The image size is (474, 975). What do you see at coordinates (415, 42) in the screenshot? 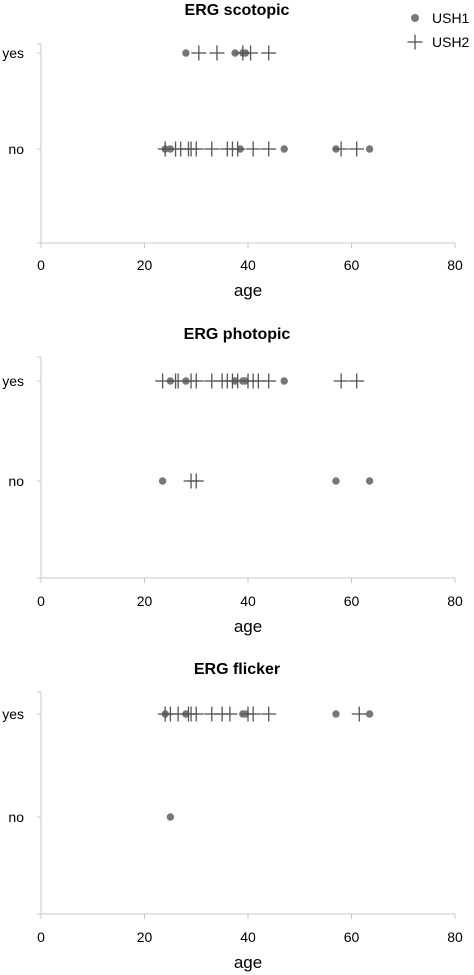
I see `legend-marker-ush2` at bounding box center [415, 42].